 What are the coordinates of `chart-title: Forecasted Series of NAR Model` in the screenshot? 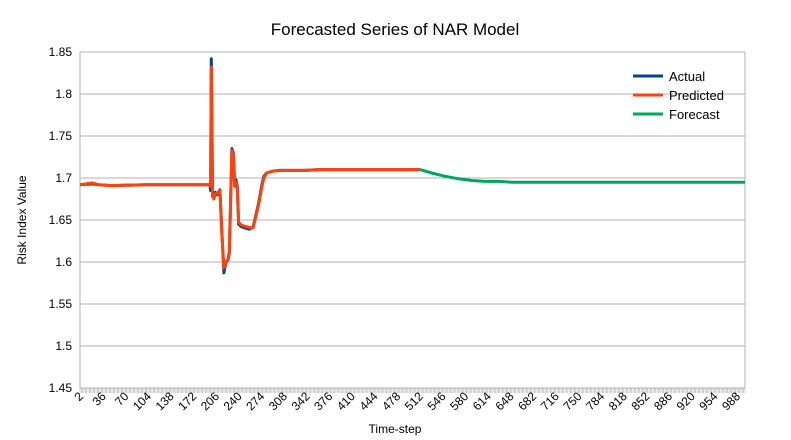 It's located at (395, 29).